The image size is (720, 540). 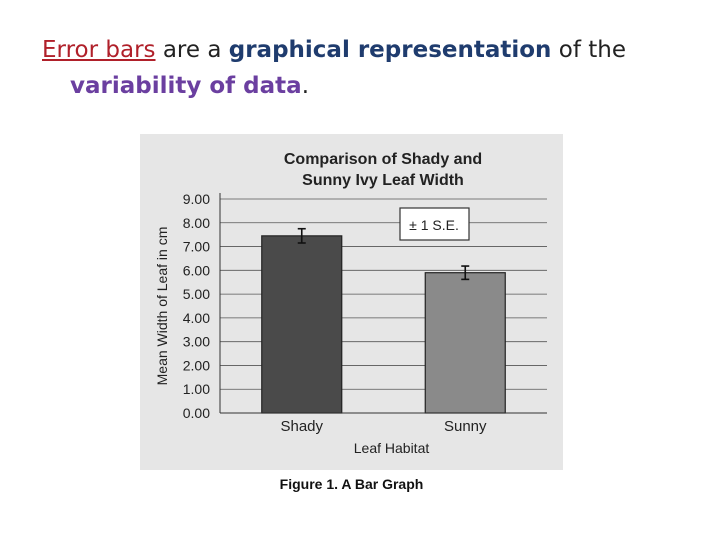 What do you see at coordinates (390, 50) in the screenshot?
I see `heading-graphical-representation: graphical representation` at bounding box center [390, 50].